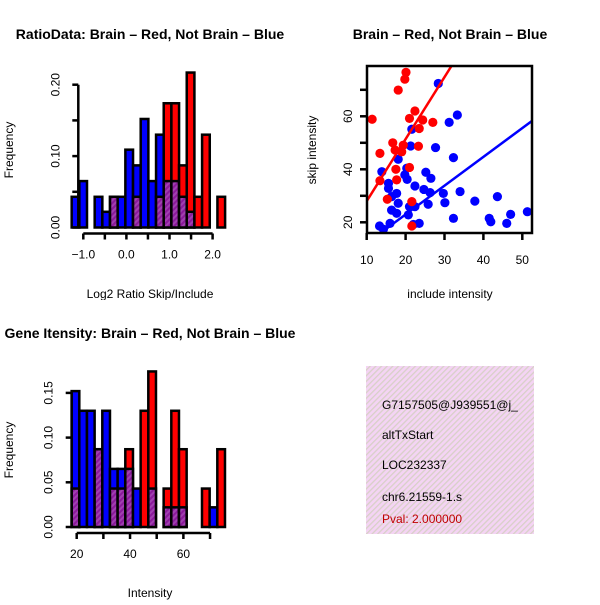 The image size is (600, 605). What do you see at coordinates (184, 554) in the screenshot?
I see `x-tick-label: 60` at bounding box center [184, 554].